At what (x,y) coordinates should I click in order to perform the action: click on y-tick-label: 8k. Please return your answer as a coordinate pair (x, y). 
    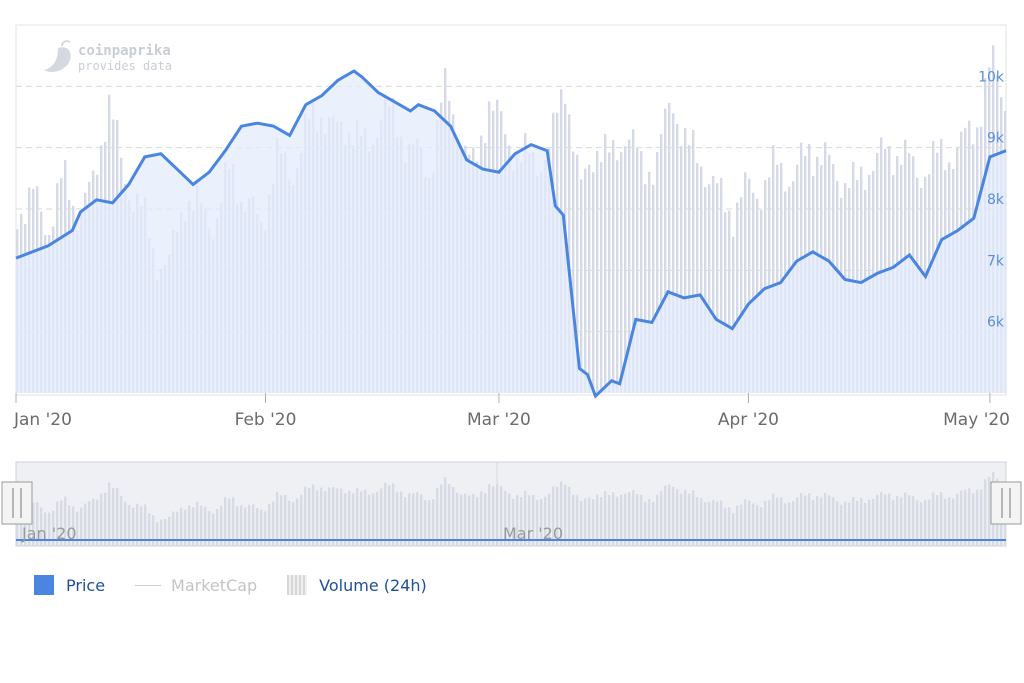
    Looking at the image, I should click on (996, 200).